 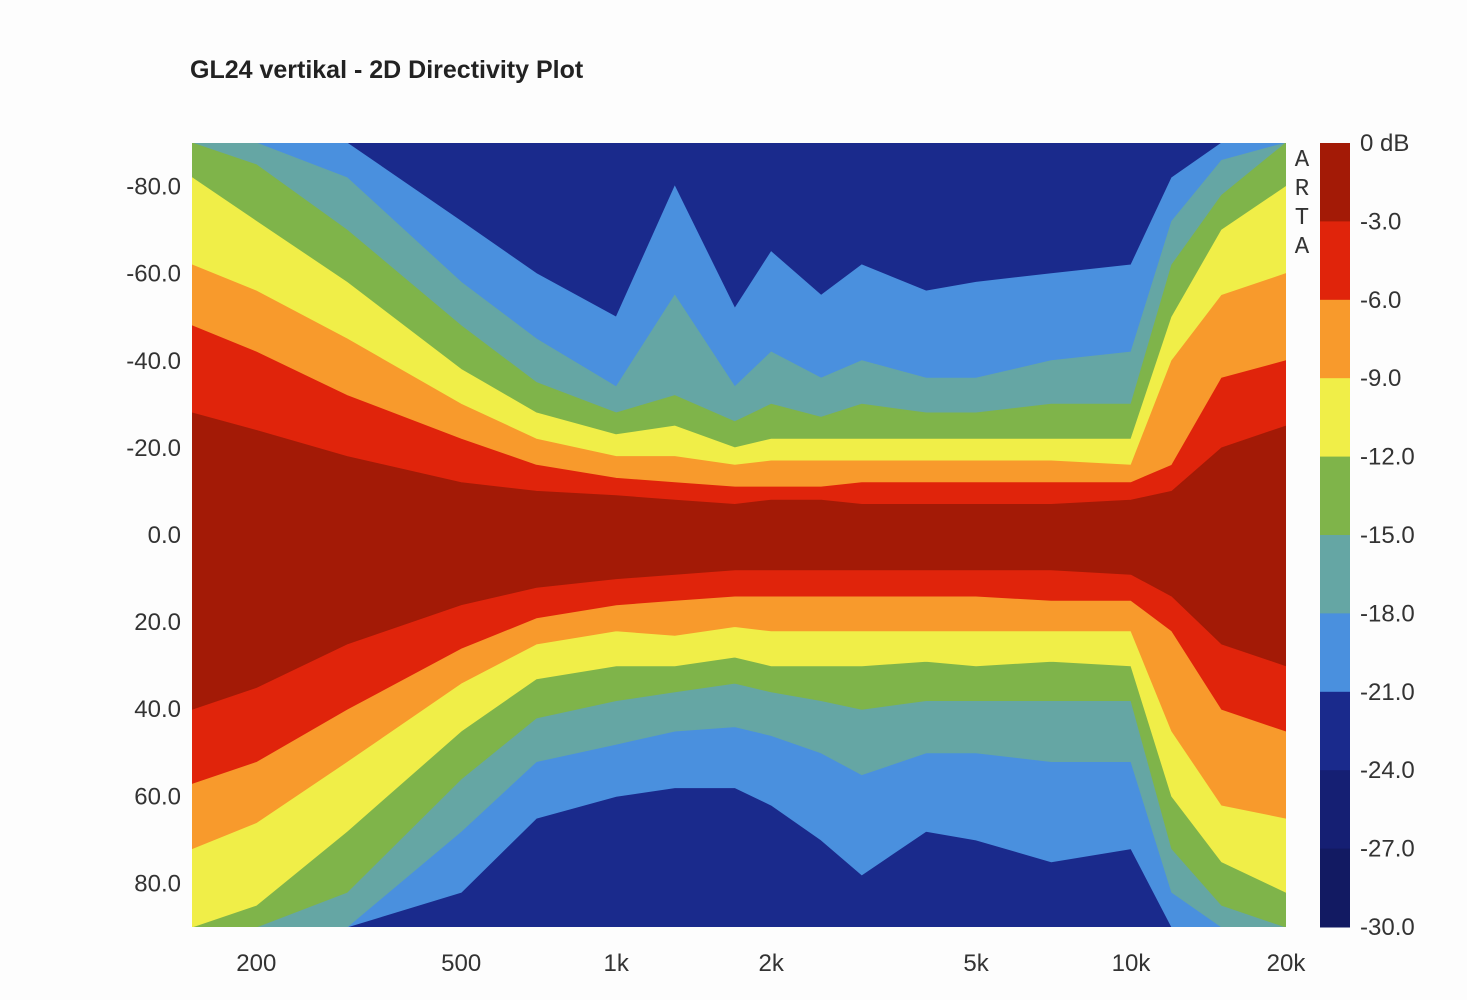 I want to click on x-tick-label: 2k, so click(x=771, y=963).